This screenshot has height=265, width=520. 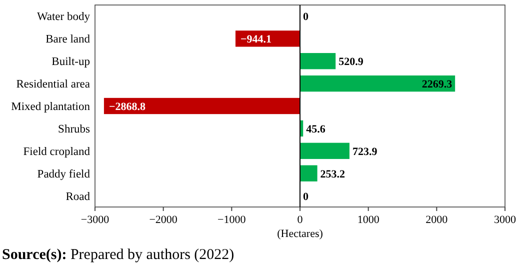 What do you see at coordinates (365, 152) in the screenshot?
I see `data-label: 723.9` at bounding box center [365, 152].